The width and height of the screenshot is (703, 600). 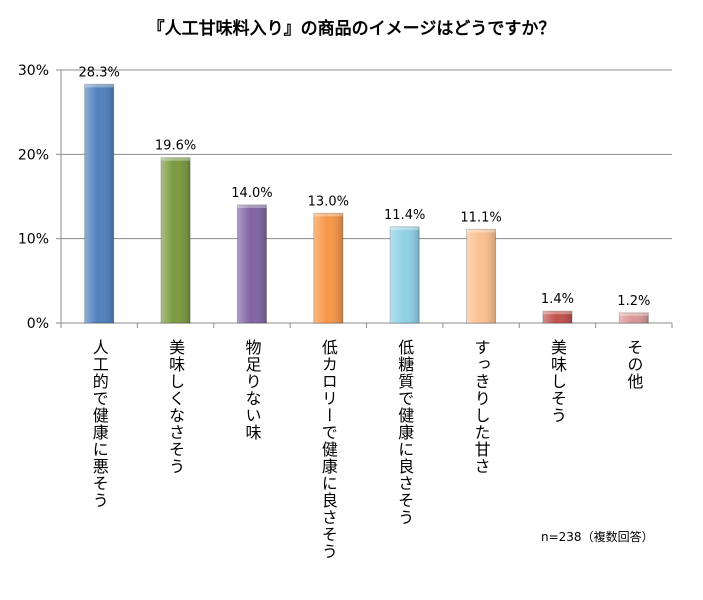 What do you see at coordinates (351, 29) in the screenshot?
I see `chart-title: 『人工甘味料入り』の商品のイメージはどうですか？` at bounding box center [351, 29].